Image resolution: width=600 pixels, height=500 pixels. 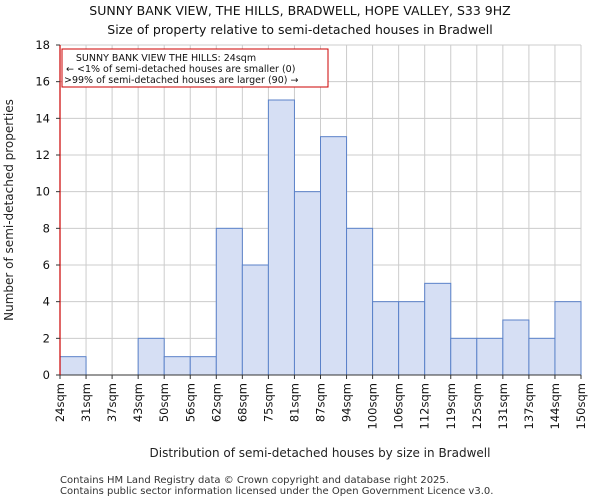 What do you see at coordinates (503, 406) in the screenshot?
I see `x-tick-label: 131sqm` at bounding box center [503, 406].